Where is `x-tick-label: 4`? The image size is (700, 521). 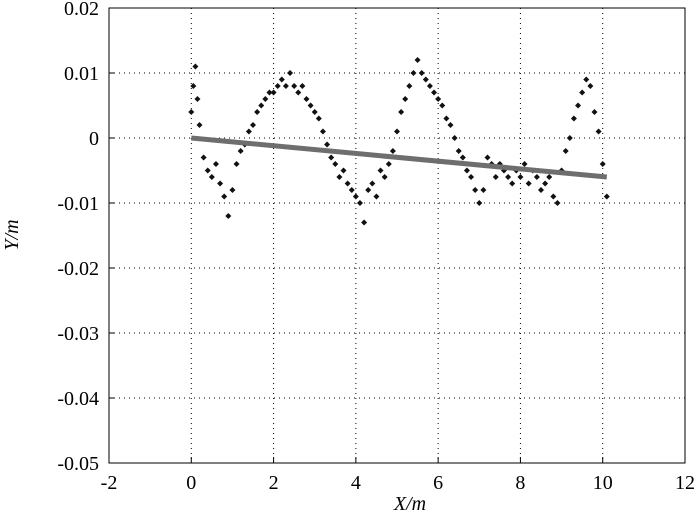
x-tick-label: 4 is located at coordinates (356, 483).